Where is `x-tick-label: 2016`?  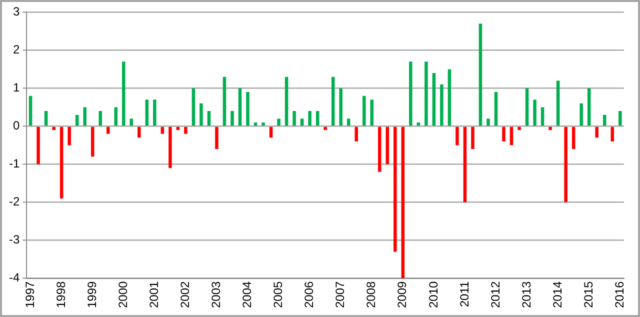
x-tick-label: 2016 is located at coordinates (619, 294).